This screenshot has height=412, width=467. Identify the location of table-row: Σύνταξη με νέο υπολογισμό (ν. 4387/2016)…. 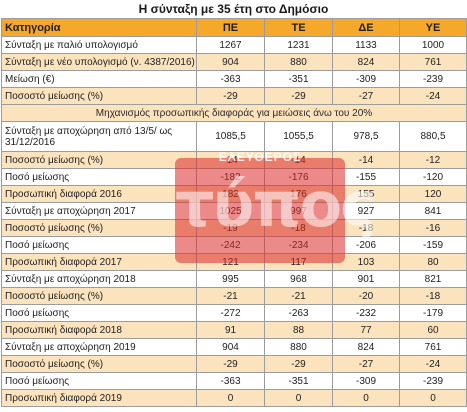
(234, 62).